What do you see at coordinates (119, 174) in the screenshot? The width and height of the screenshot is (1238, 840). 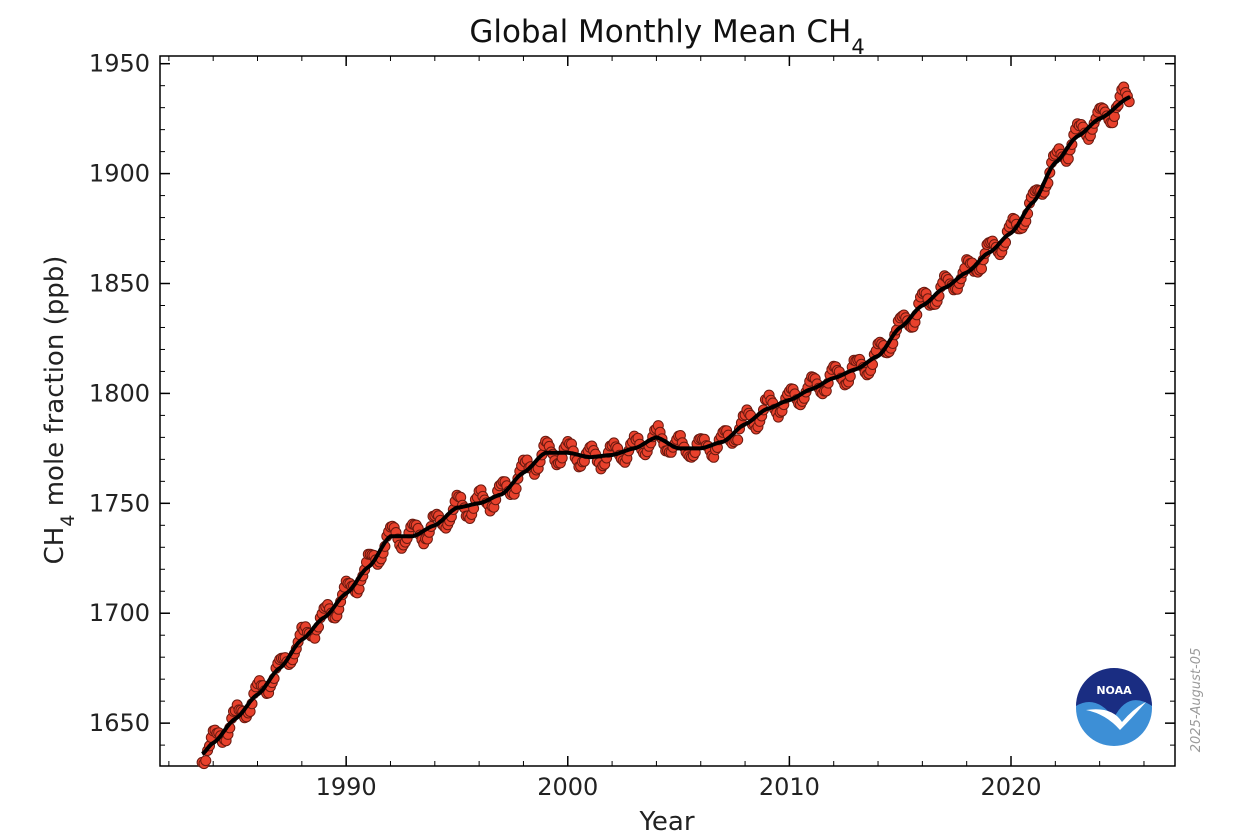 I see `y-tick-label: 1900` at bounding box center [119, 174].